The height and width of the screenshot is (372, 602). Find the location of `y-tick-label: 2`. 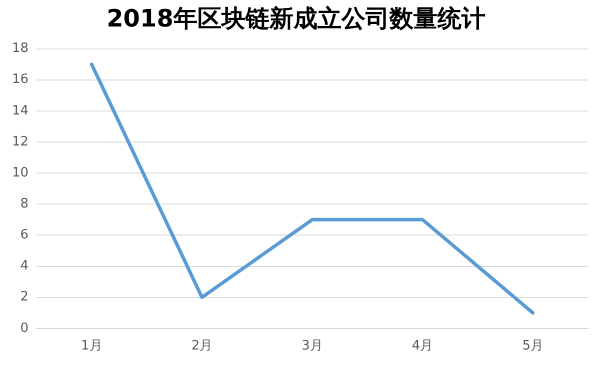

y-tick-label: 2 is located at coordinates (24, 297).